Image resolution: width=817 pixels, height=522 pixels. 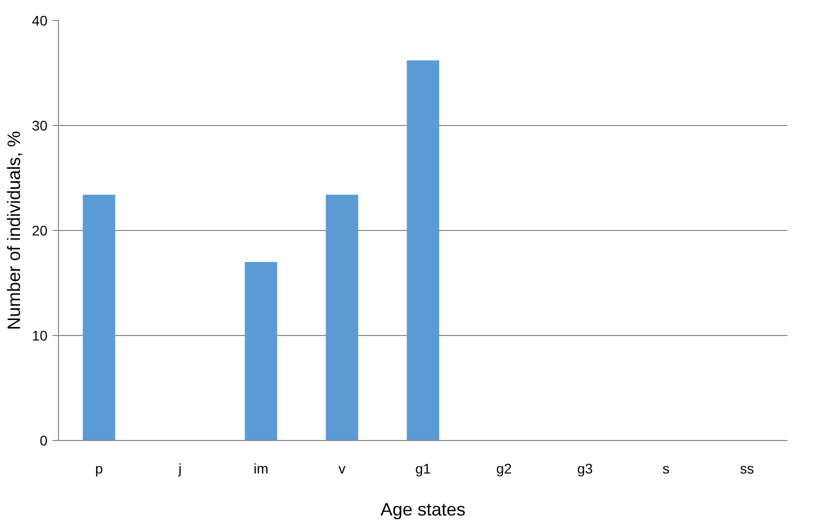 What do you see at coordinates (747, 468) in the screenshot?
I see `x-tick-label: ss` at bounding box center [747, 468].